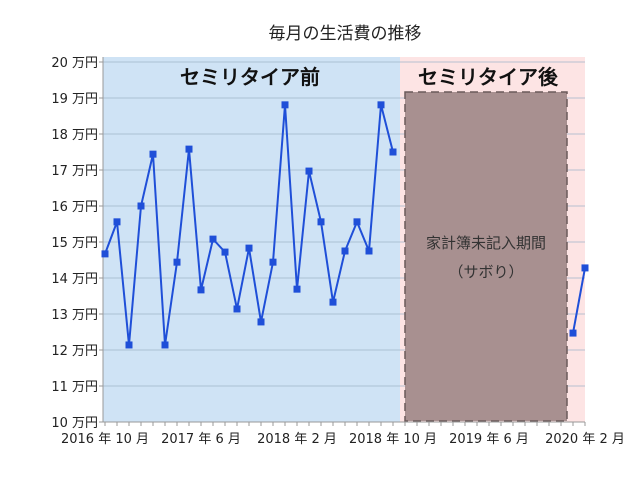  I want to click on y-tick-label: 19 万円, so click(74, 99).